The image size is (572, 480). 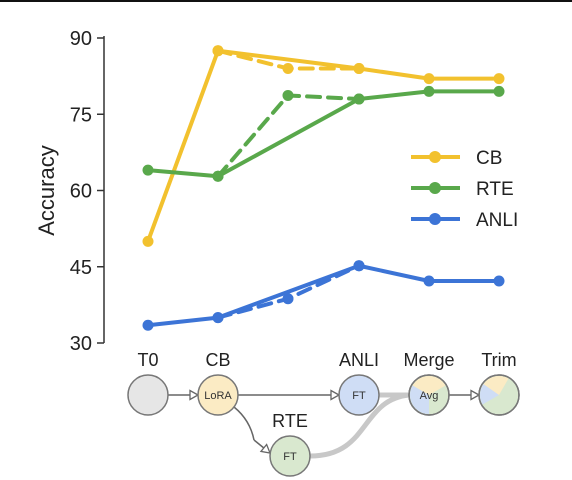 I want to click on pipeline-node-cb, so click(x=218, y=395).